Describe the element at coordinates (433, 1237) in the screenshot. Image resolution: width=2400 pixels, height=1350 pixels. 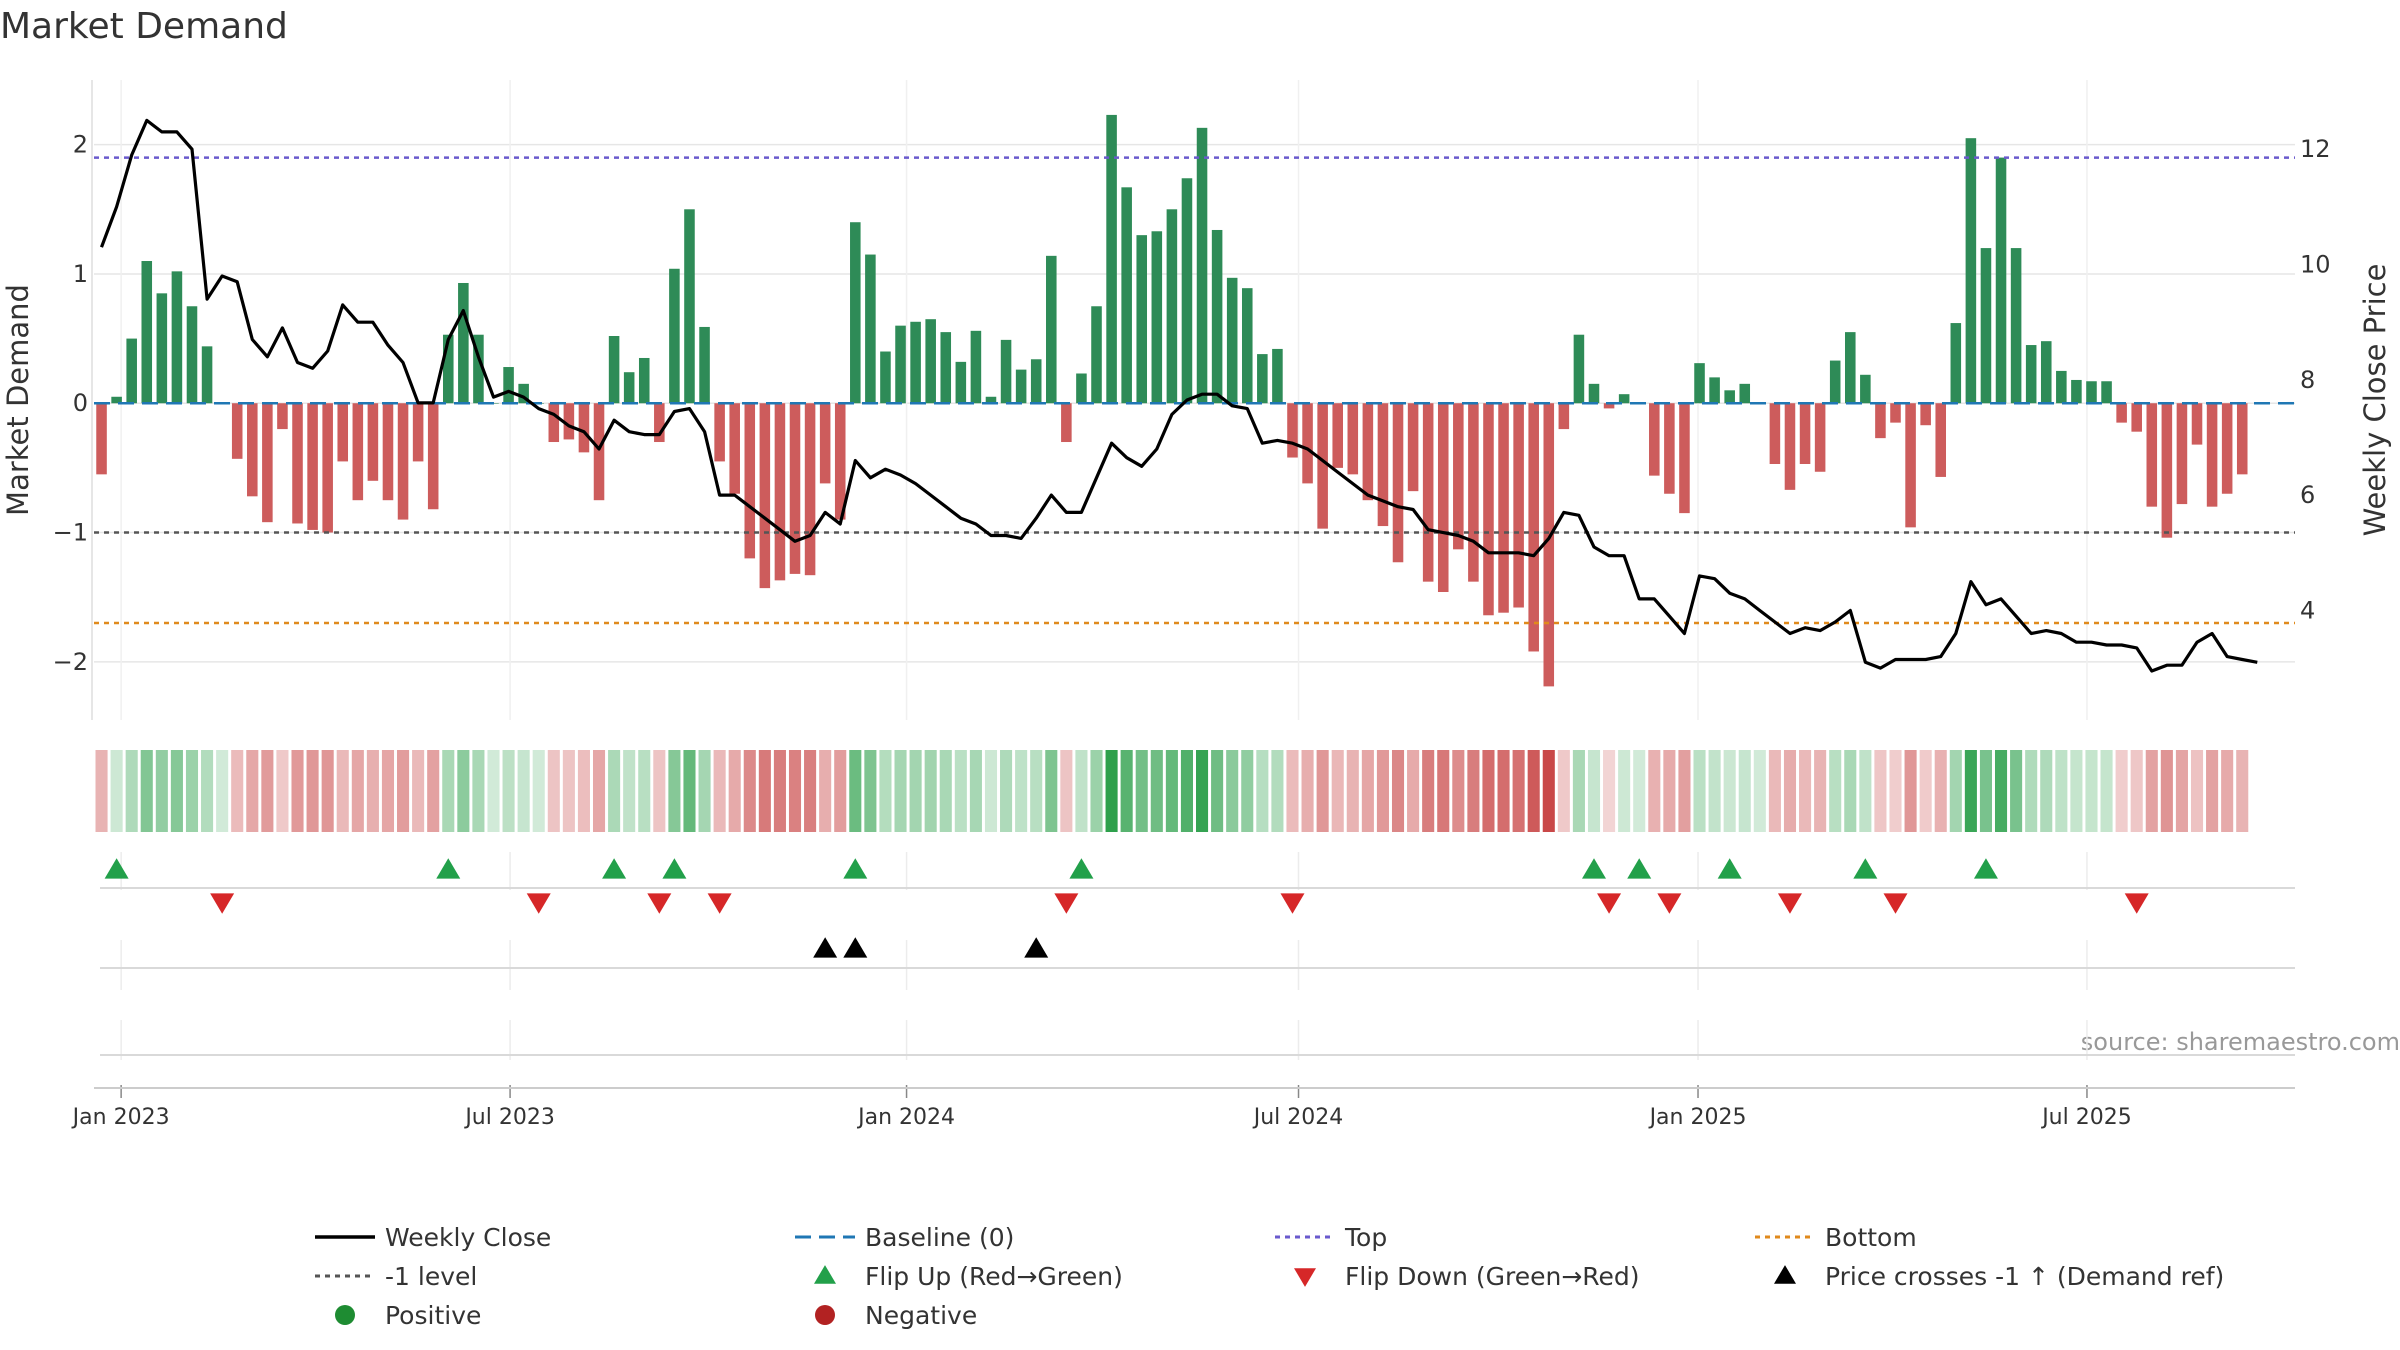
I see `legend-item: Weekly Close` at that location.